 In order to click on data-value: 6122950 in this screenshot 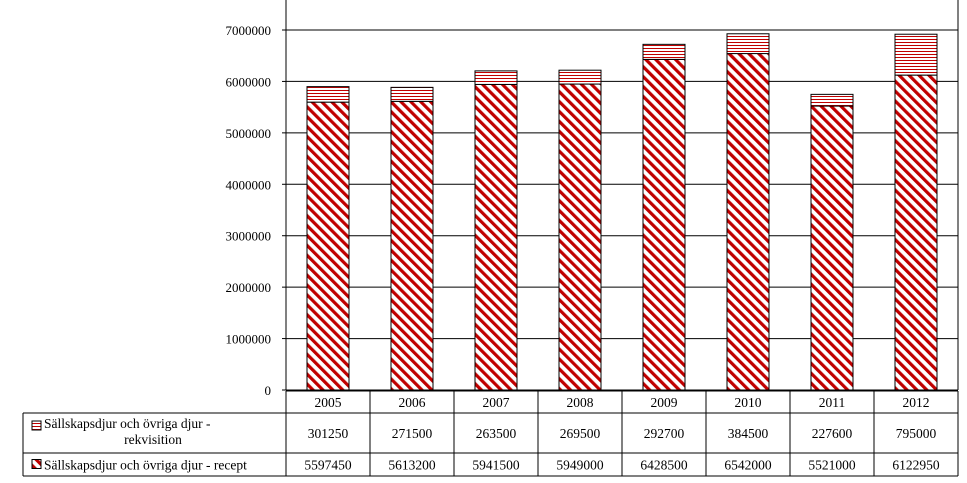, I will do `click(916, 465)`.